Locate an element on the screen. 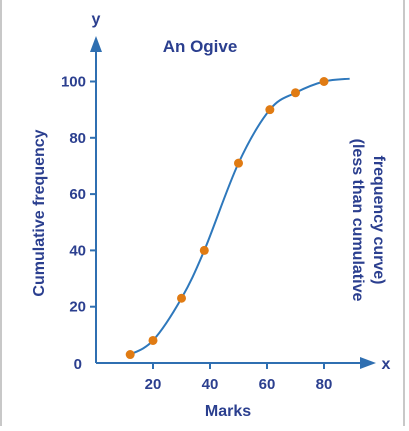 The image size is (409, 431). x-ticks-group: 20 40 60 80 is located at coordinates (239, 378).